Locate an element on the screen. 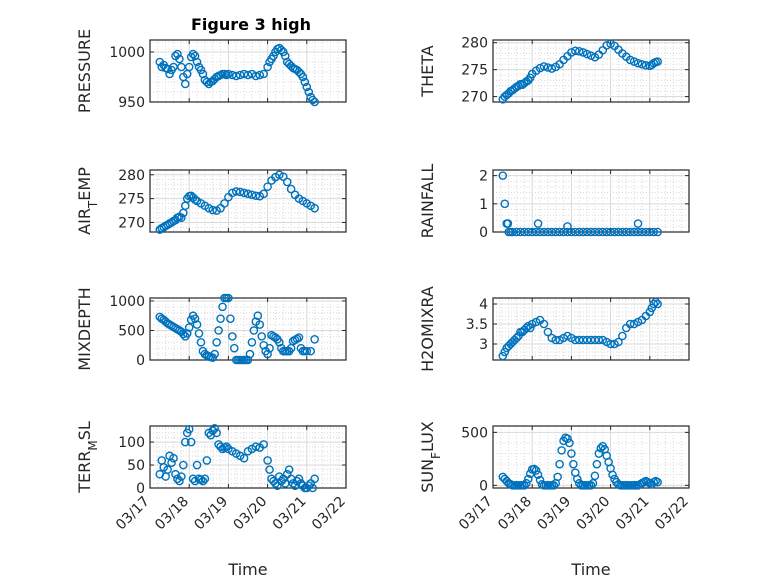  y-tick-label: 280 is located at coordinates (474, 44).